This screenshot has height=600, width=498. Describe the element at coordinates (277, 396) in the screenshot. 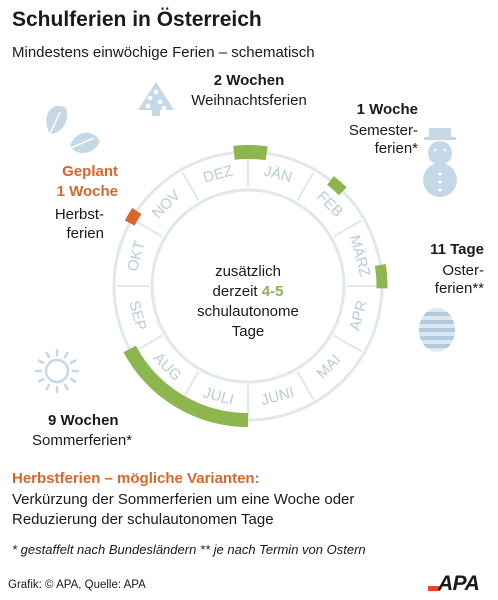

I see `month-label: JUNI` at that location.